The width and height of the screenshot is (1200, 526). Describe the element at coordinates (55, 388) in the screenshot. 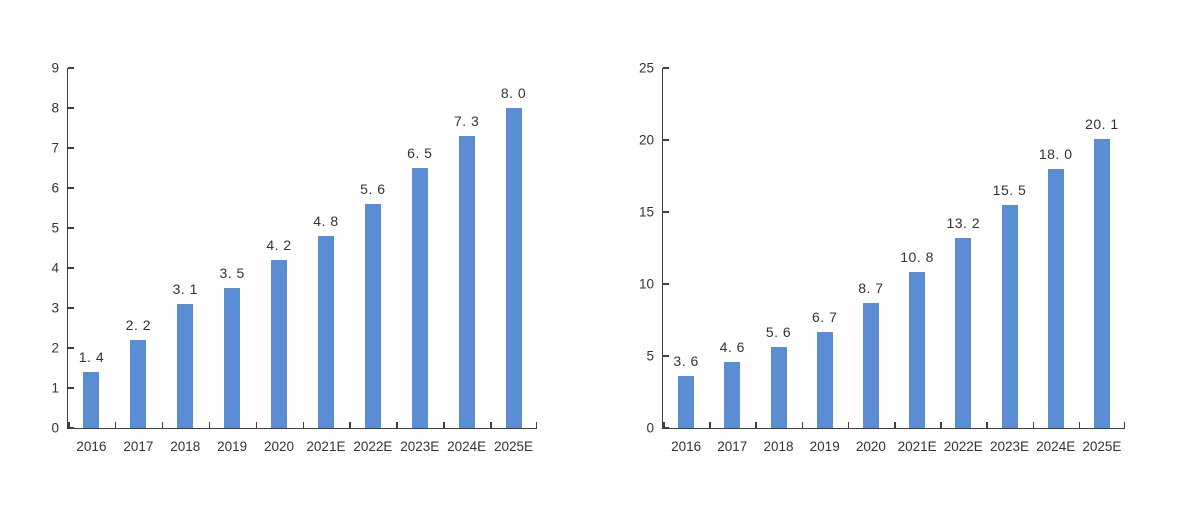

I see `y-axis-tick-label: 1` at that location.